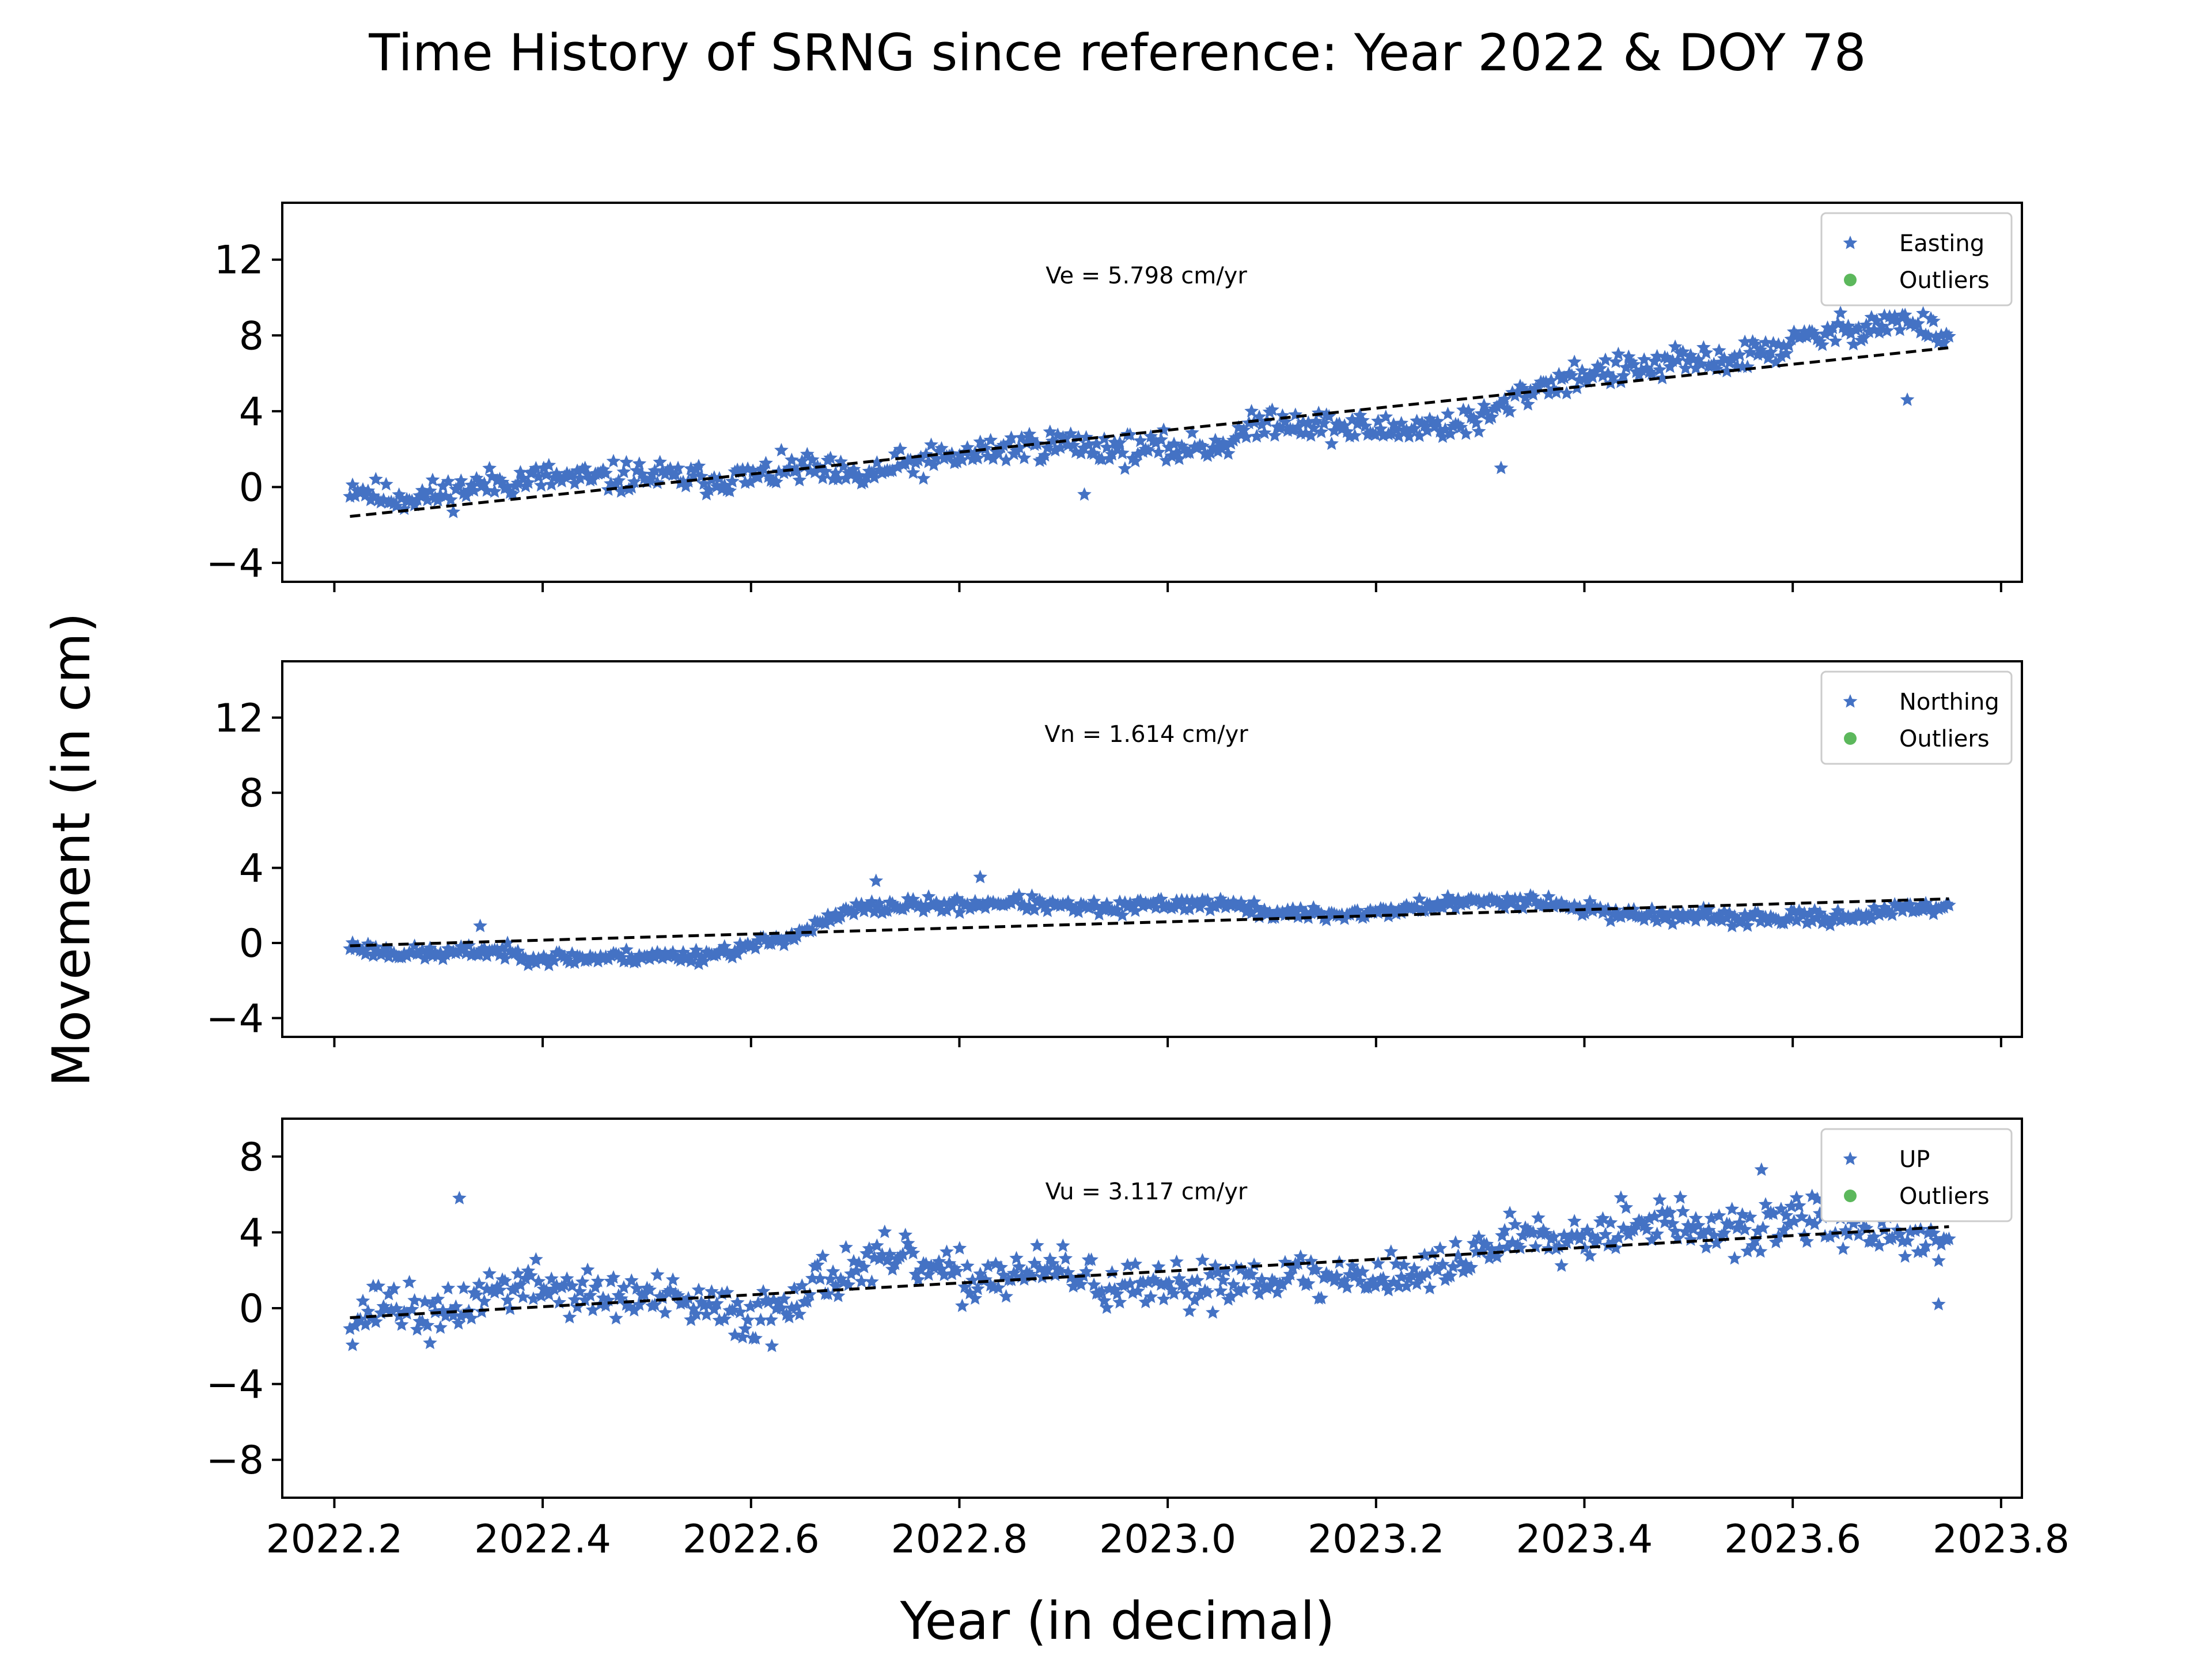  I want to click on north-y-tick-label: −4, so click(235, 1018).